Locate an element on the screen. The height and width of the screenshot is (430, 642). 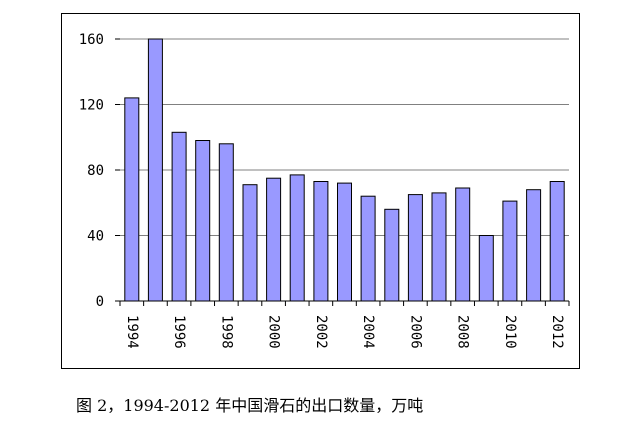
bar-2000 is located at coordinates (274, 239).